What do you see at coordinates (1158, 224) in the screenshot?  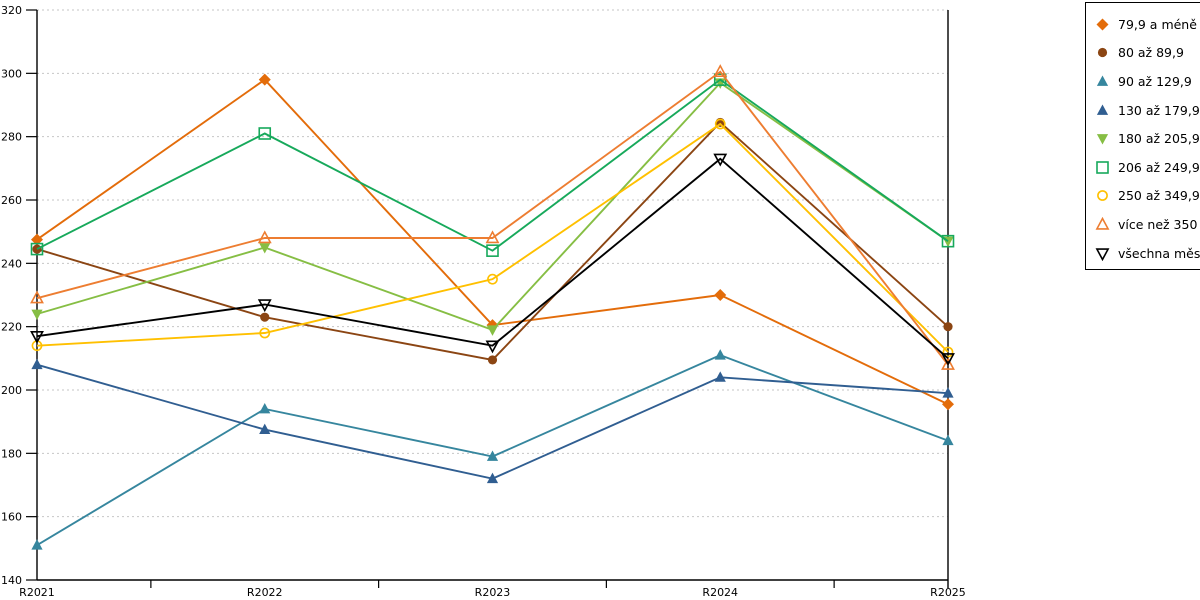 I see `legend-label: více než 350` at bounding box center [1158, 224].